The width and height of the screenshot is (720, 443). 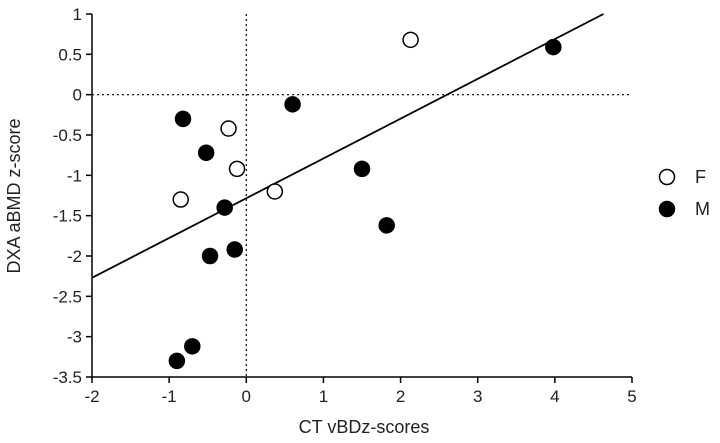 What do you see at coordinates (67, 135) in the screenshot?
I see `y-tick-label: -0.5` at bounding box center [67, 135].